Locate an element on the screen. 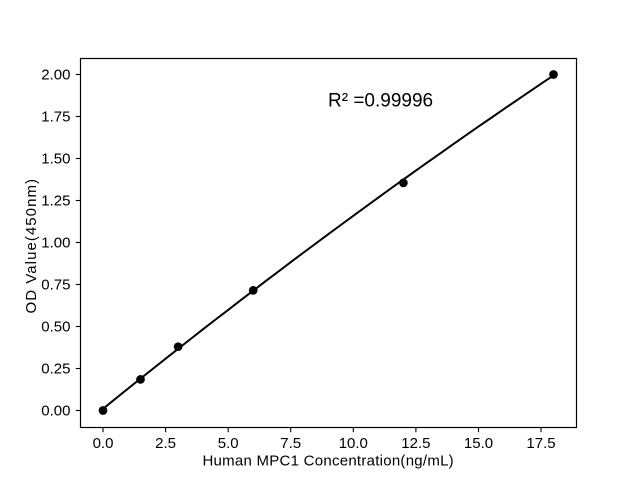 The image size is (640, 485). svg-text:Human MPC1 Concentration(ng/mL: Human MPC1 Concentration(ng/mL) is located at coordinates (328, 461).